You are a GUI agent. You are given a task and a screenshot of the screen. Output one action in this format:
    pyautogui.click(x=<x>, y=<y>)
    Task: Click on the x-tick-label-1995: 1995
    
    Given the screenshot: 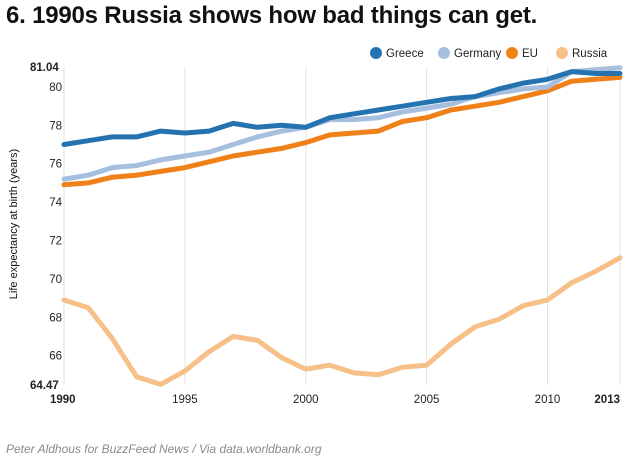 What is the action you would take?
    pyautogui.click(x=185, y=400)
    